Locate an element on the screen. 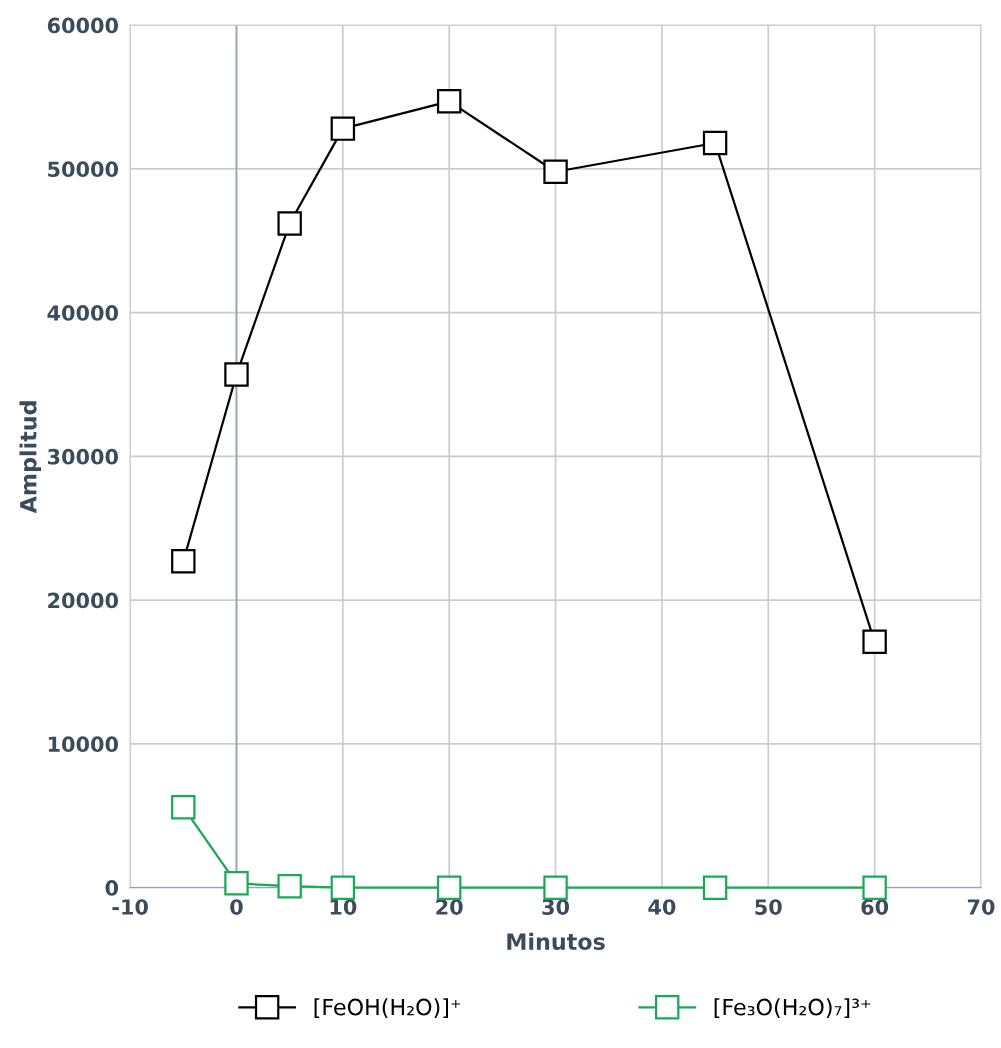  legend-label: [Fe₃O(H₂O)₇]³⁺ is located at coordinates (792, 1008).